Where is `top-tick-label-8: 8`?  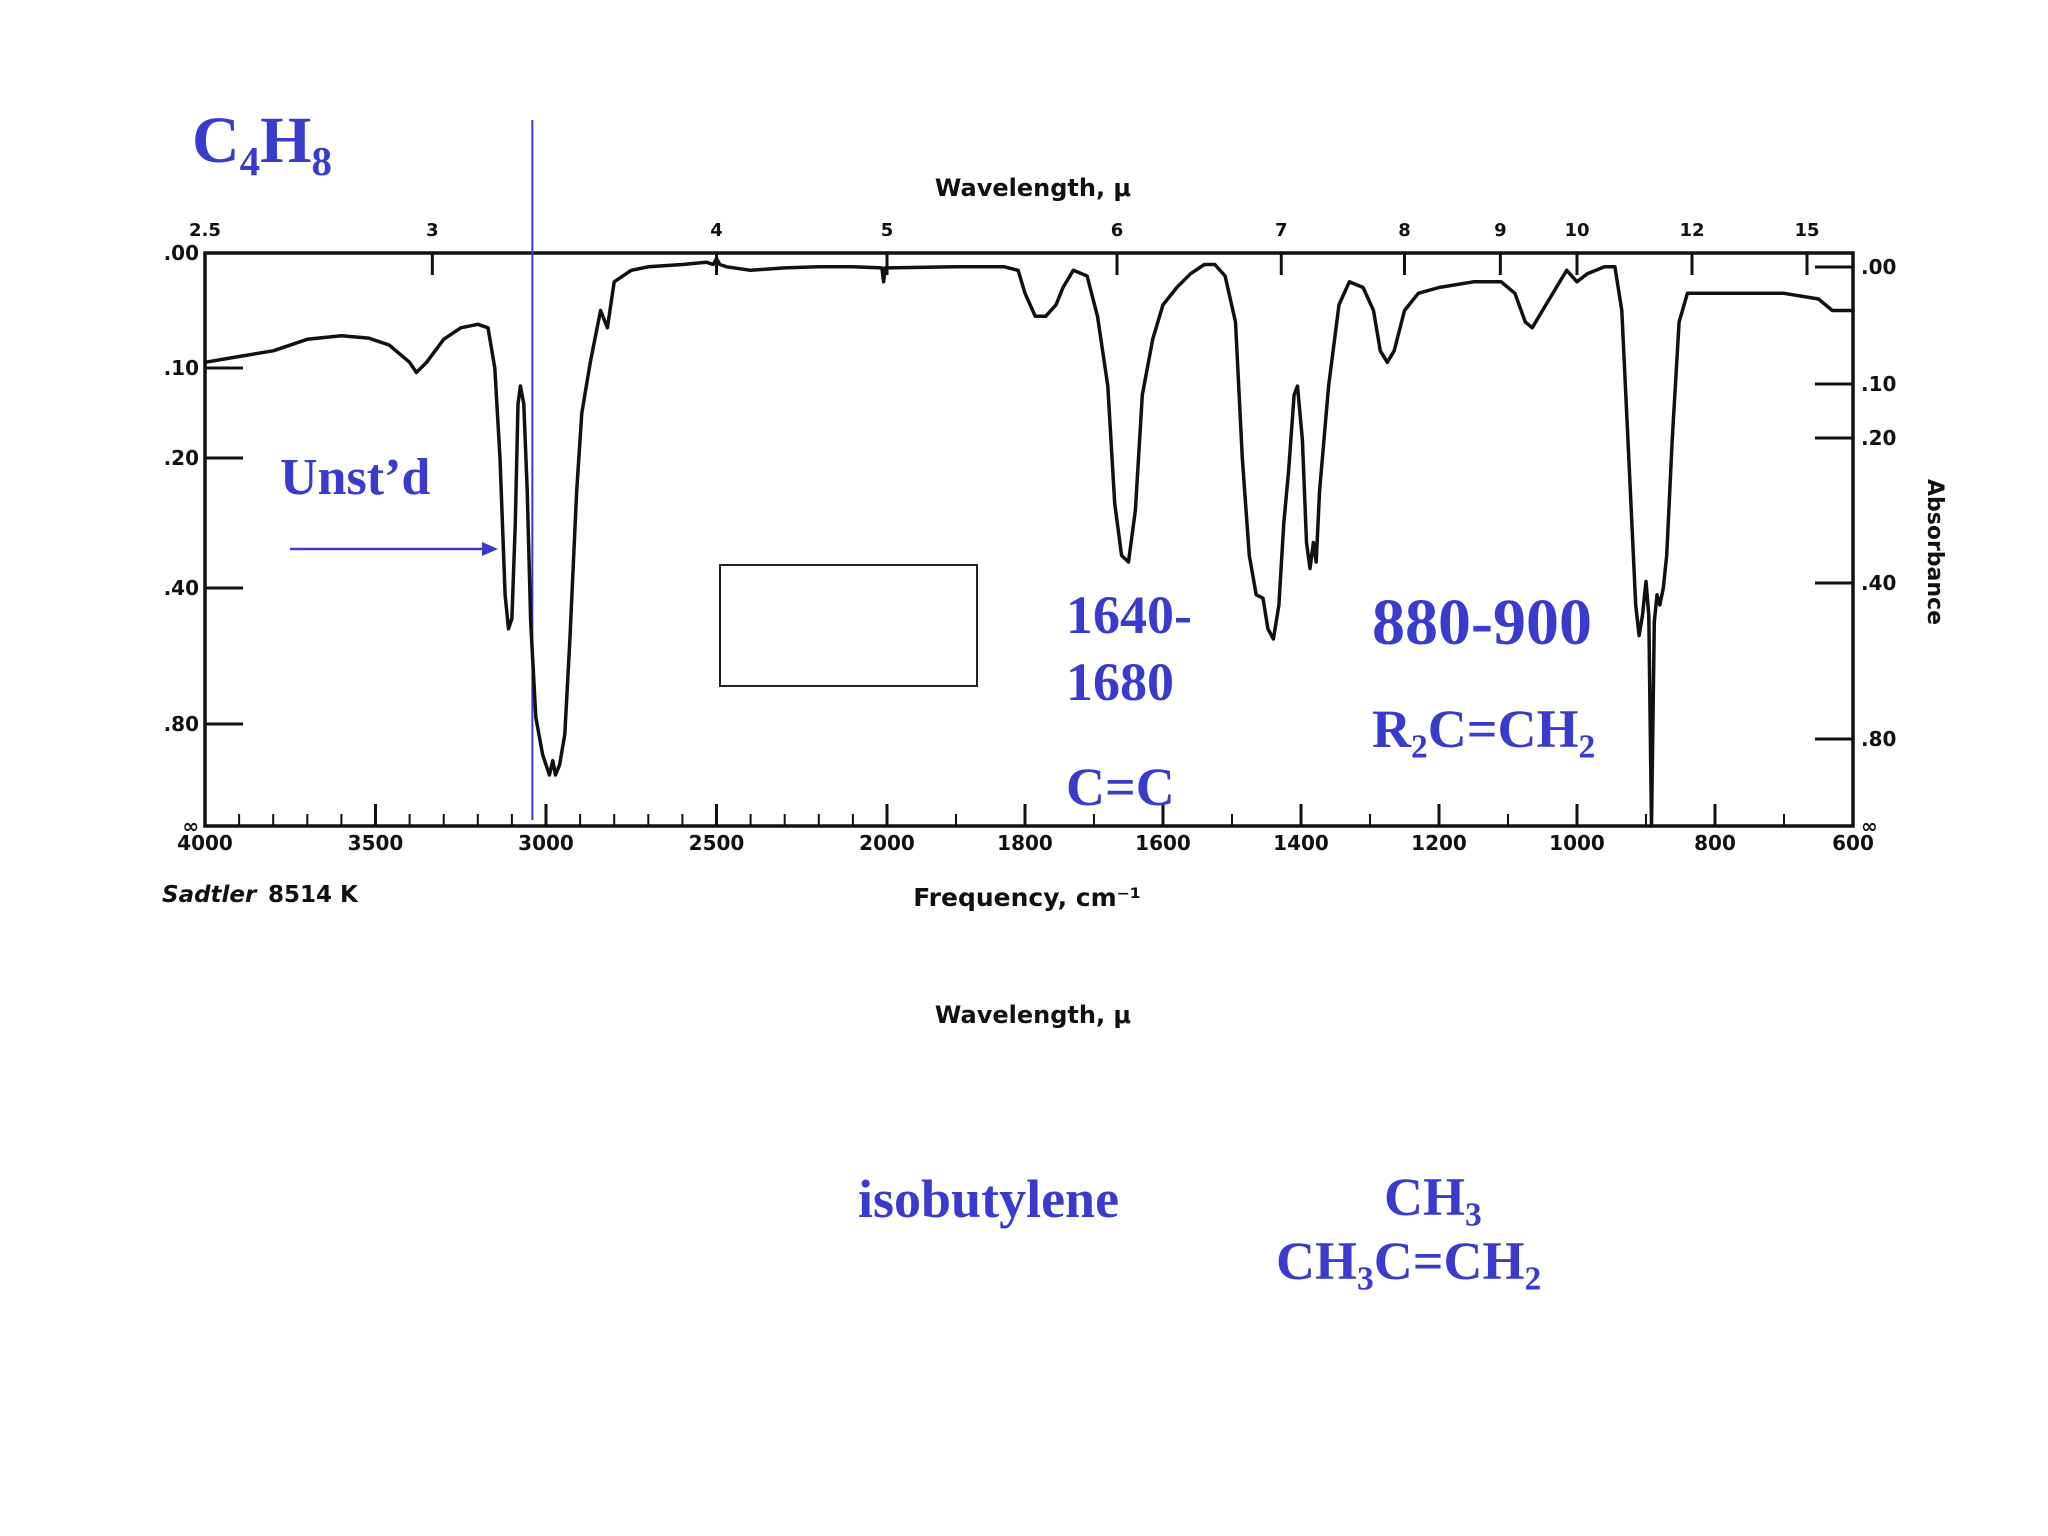
top-tick-label-8: 8 is located at coordinates (1404, 230).